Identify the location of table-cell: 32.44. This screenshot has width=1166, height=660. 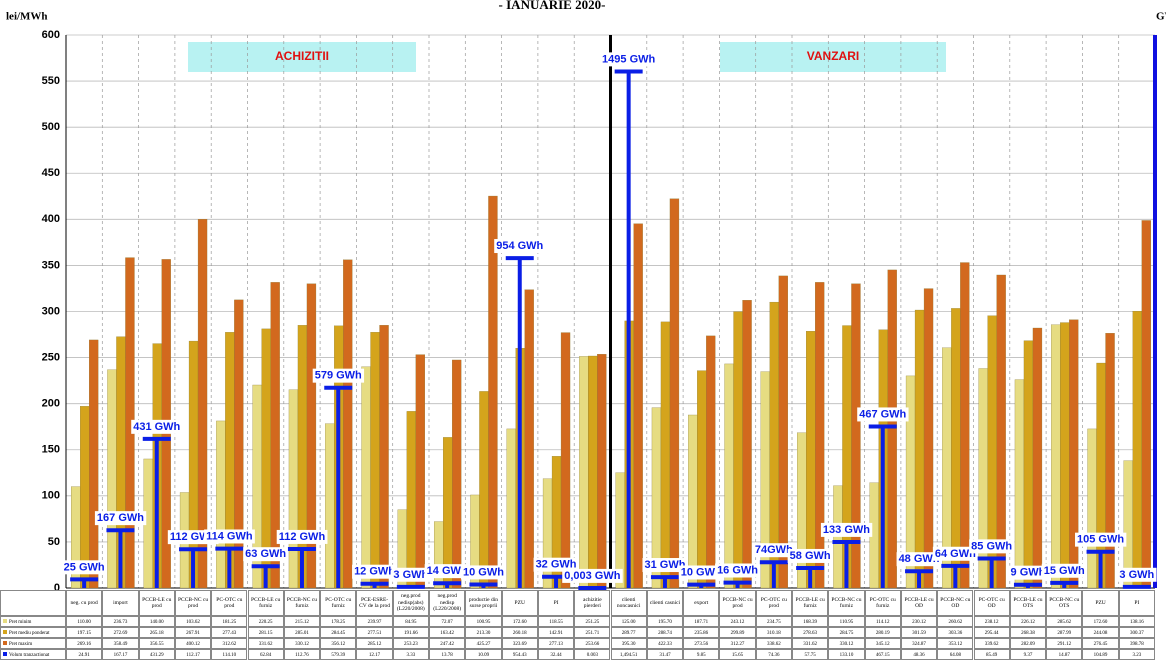
(556, 654).